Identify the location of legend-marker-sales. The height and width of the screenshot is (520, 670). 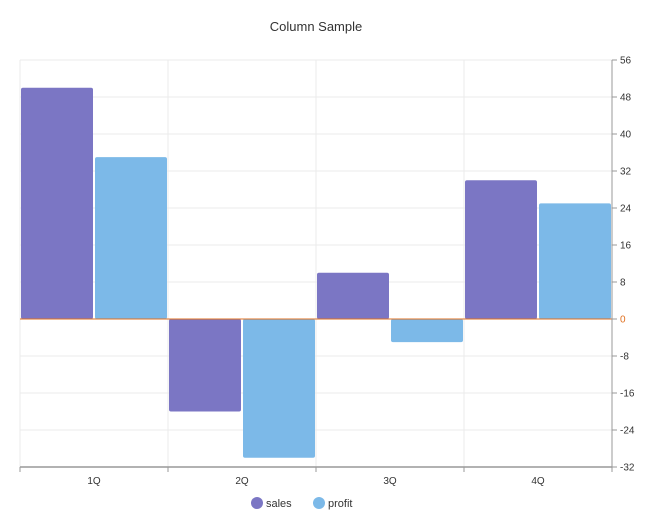
(257, 503).